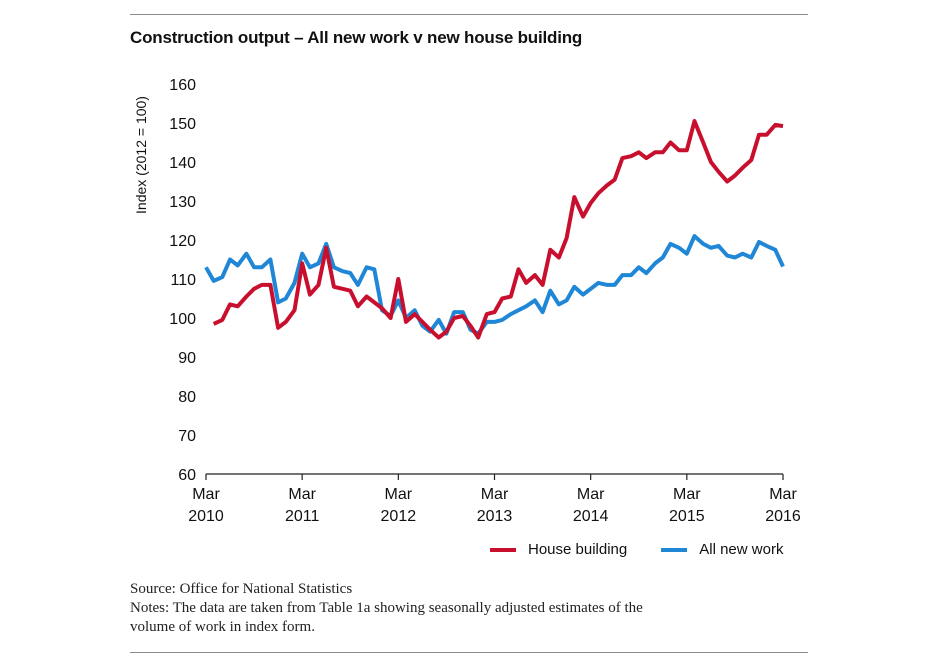 The height and width of the screenshot is (668, 937). Describe the element at coordinates (141, 155) in the screenshot. I see `y-axis-label: Index (2012 = 100)` at that location.